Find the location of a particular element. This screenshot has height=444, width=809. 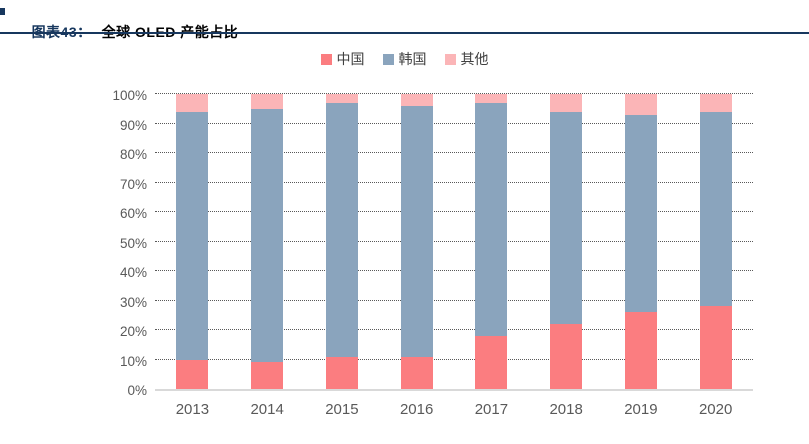

gridline-10% is located at coordinates (454, 359).